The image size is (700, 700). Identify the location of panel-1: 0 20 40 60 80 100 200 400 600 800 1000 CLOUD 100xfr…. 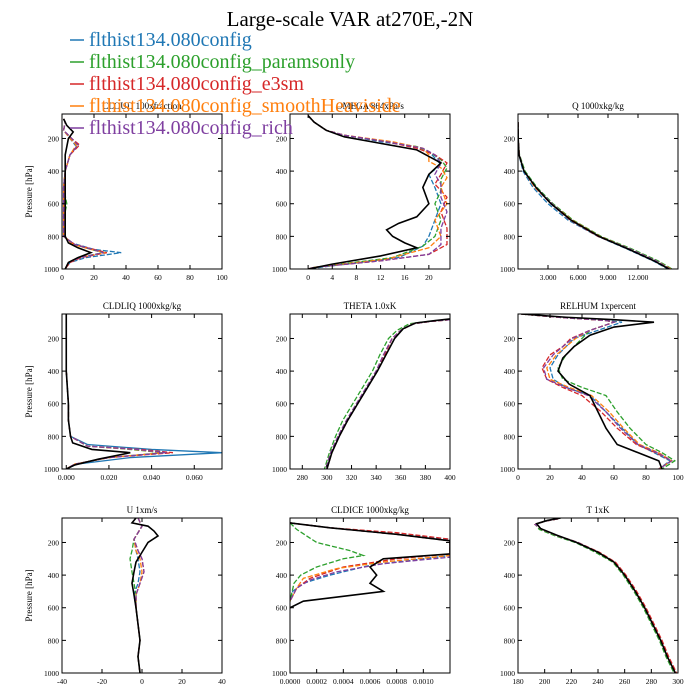
(126, 191).